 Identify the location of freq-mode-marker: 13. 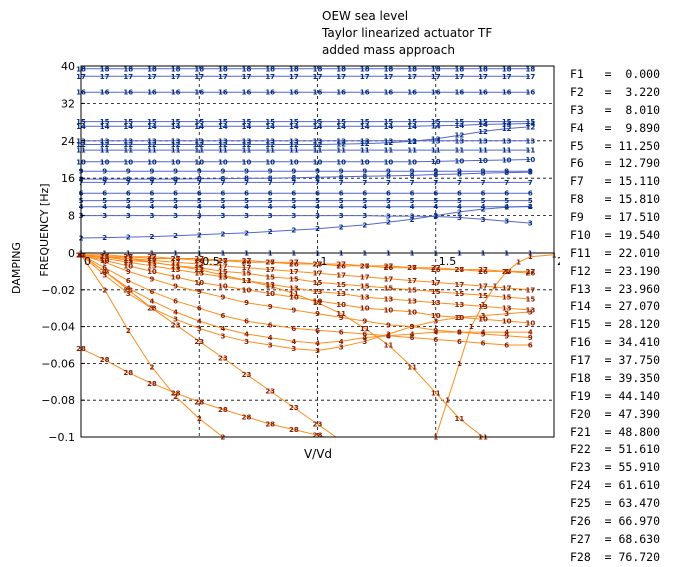
(105, 141).